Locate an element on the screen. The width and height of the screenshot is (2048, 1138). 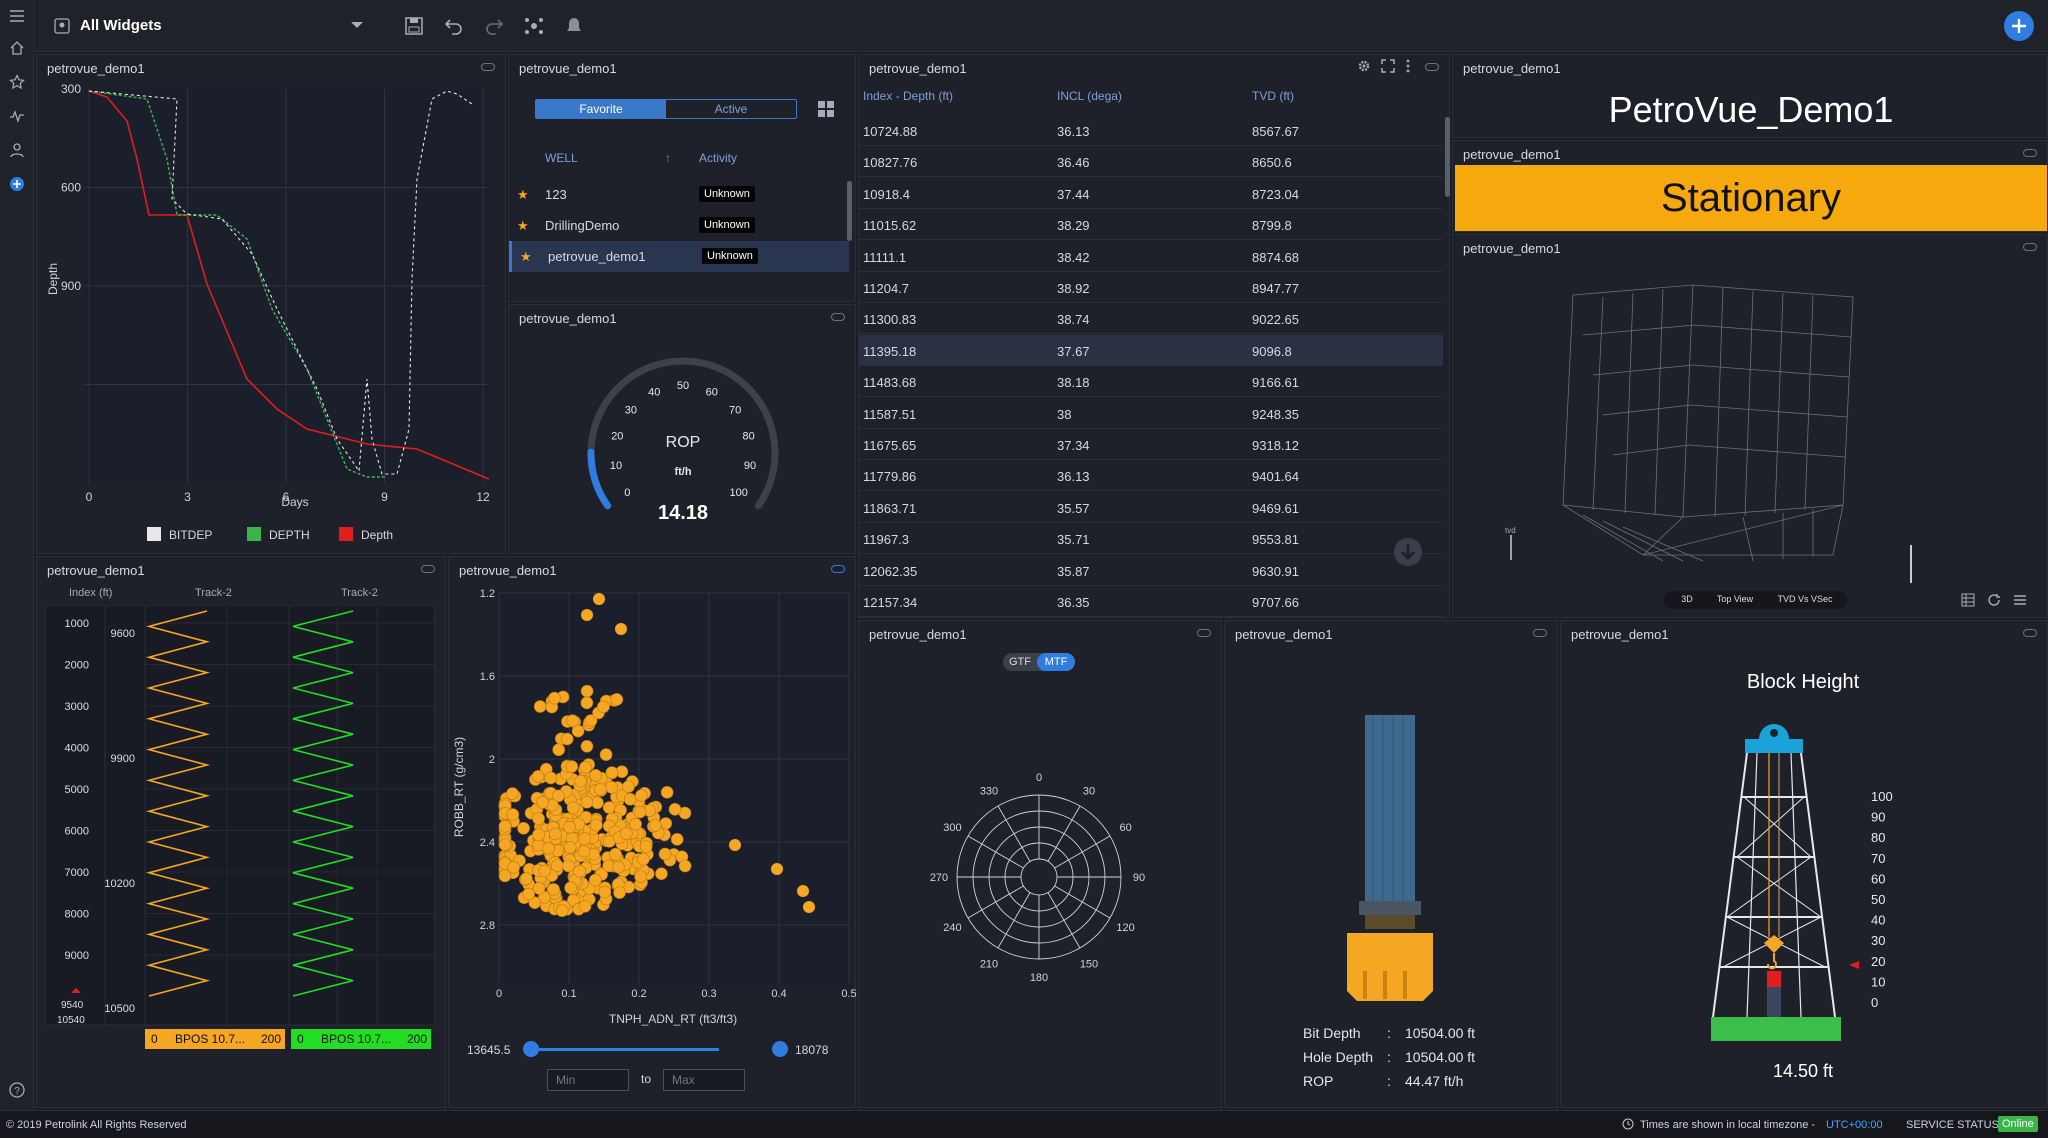
btn-top-view: Top View is located at coordinates (1735, 599).